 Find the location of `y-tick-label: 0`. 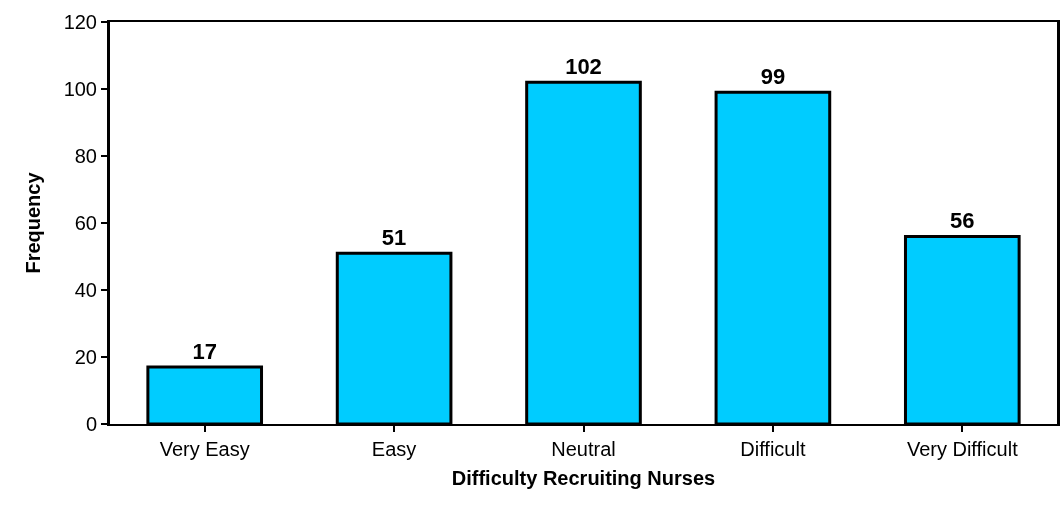

y-tick-label: 0 is located at coordinates (91, 424).